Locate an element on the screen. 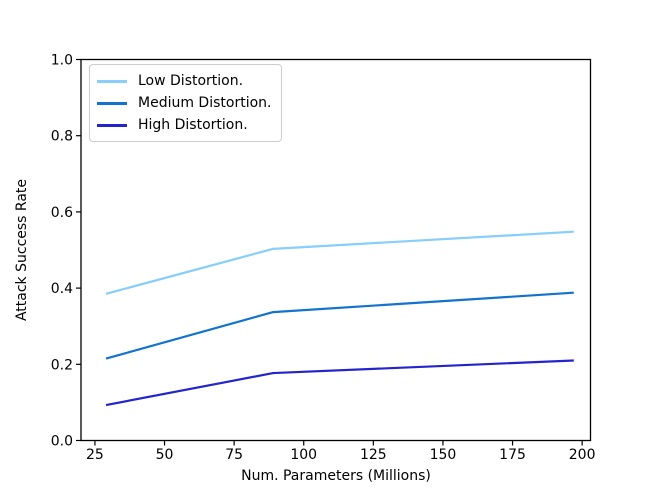 This screenshot has height=498, width=664. legend-swatch-low-distortion-line-icon is located at coordinates (112, 81).